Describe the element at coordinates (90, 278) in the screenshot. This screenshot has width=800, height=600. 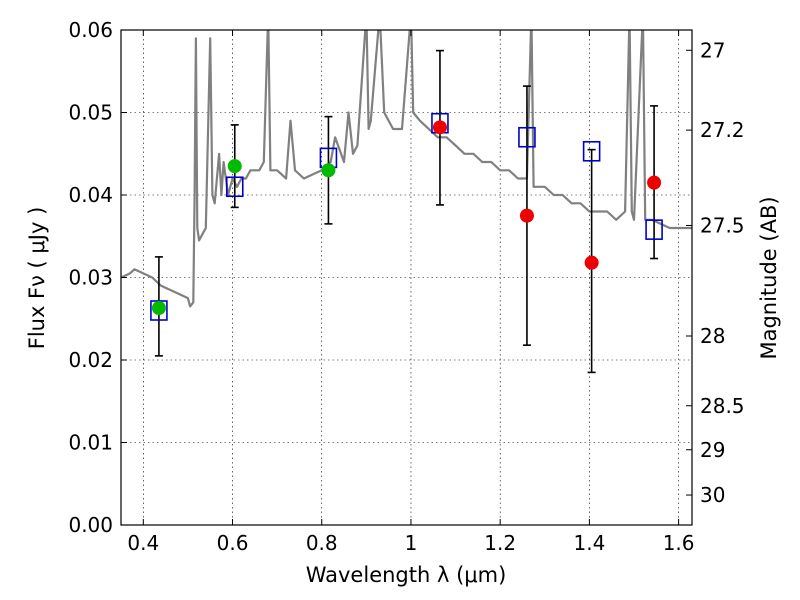
I see `y-tick-label: 0.03` at that location.